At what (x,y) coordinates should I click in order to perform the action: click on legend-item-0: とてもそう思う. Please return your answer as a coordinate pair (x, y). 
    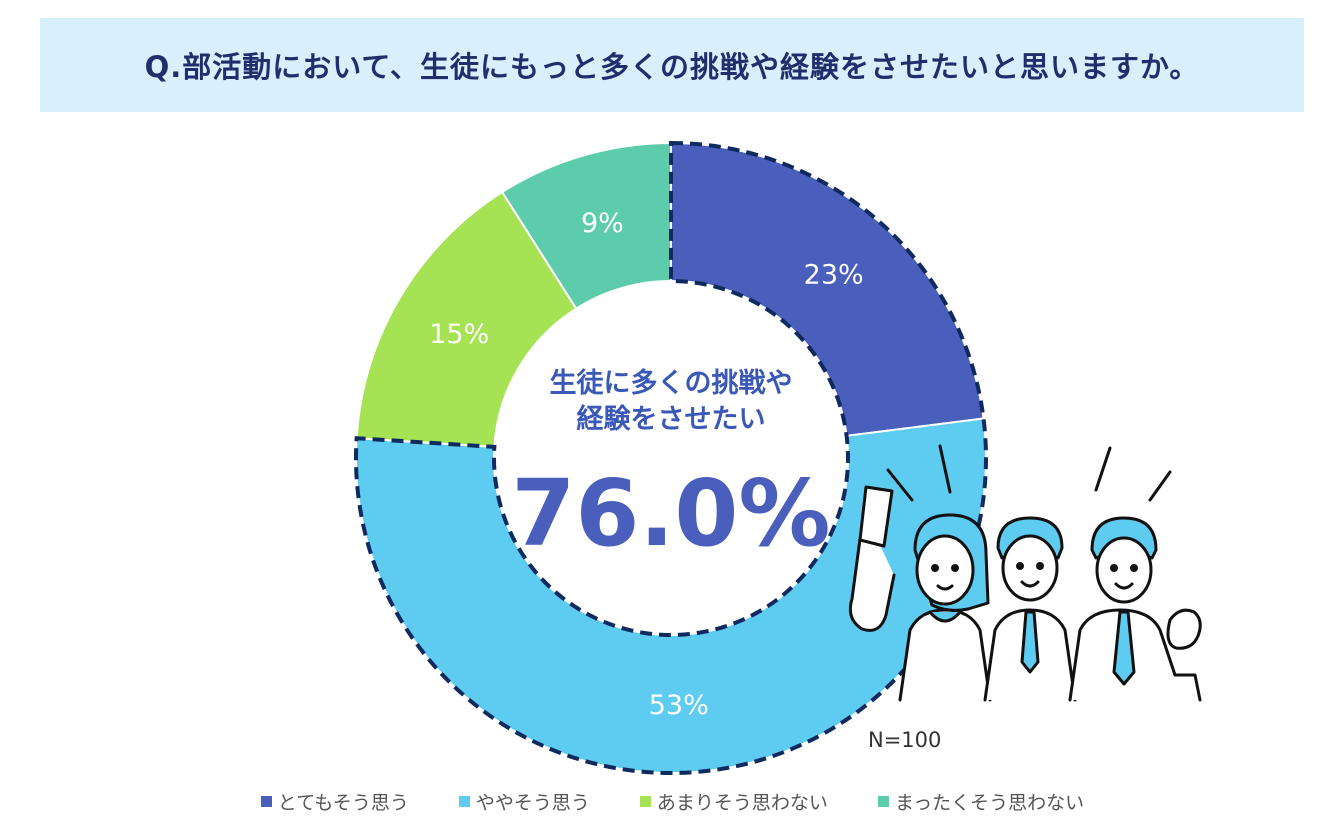
    Looking at the image, I should click on (330, 801).